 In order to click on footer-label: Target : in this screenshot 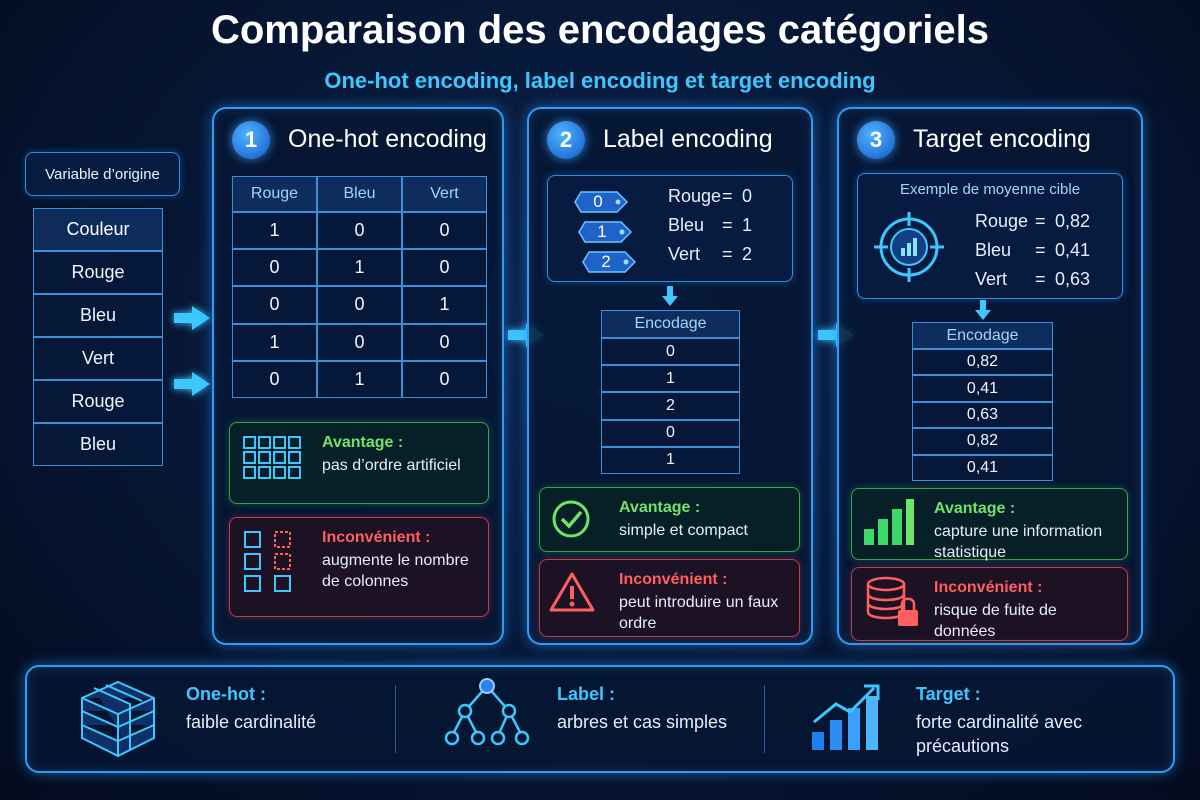, I will do `click(948, 694)`.